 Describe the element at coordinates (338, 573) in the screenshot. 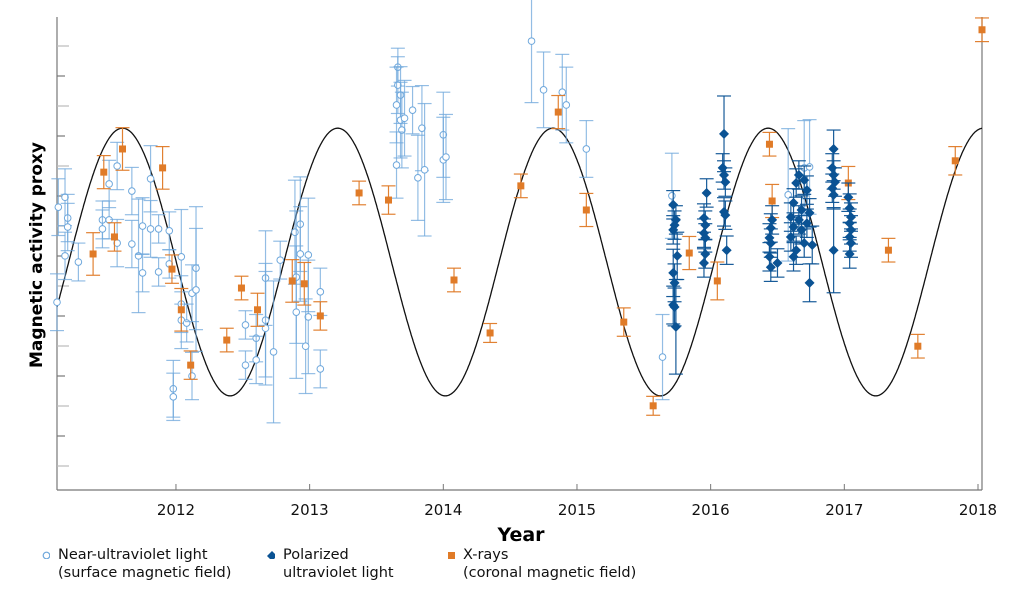

I see `legend-note: ultraviolet light` at that location.